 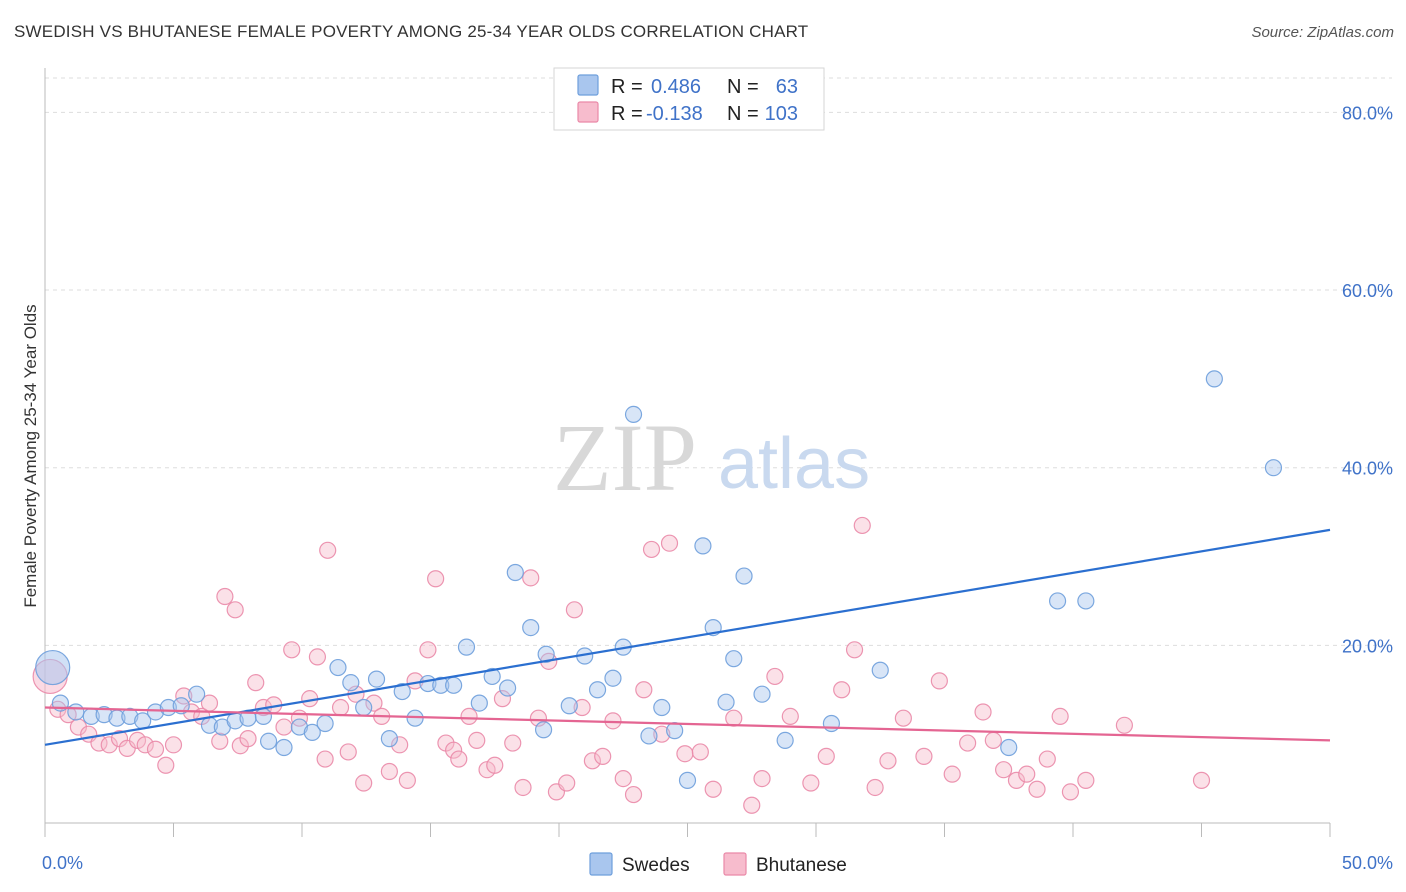 I want to click on x-tick-label-0: 0.0%, so click(x=62, y=863).